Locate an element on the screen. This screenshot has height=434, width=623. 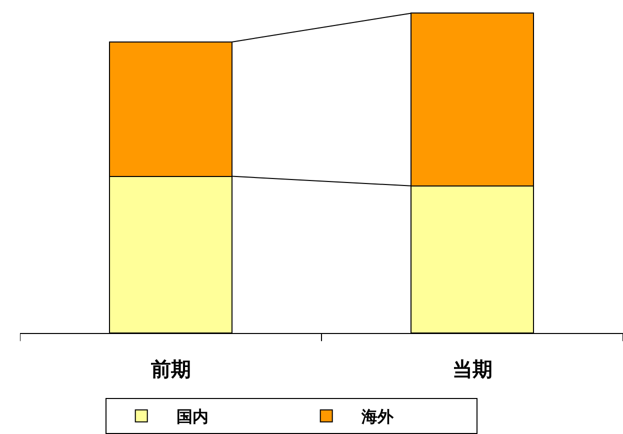
x-tick-label: 前期 is located at coordinates (170, 369).